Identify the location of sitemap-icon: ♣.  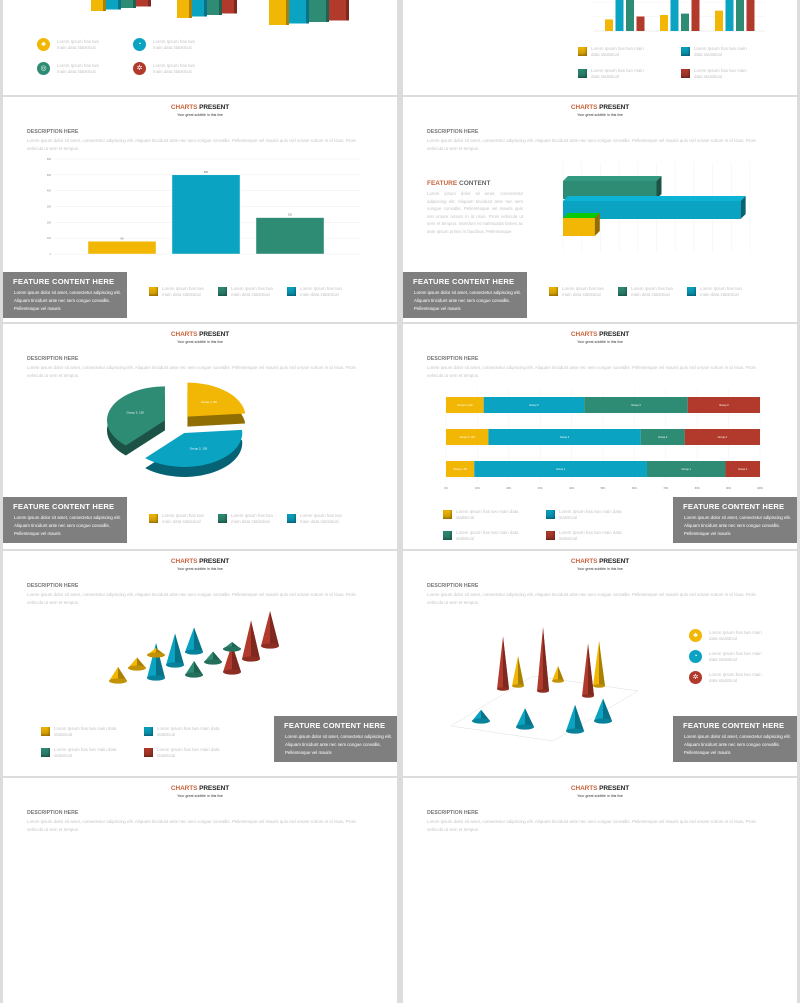
(43, 44).